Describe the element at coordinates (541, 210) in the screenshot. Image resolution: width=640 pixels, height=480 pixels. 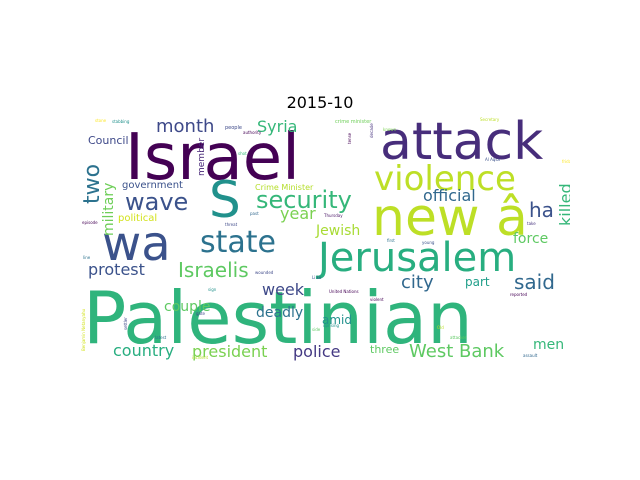
I see `word-ha: ha` at that location.